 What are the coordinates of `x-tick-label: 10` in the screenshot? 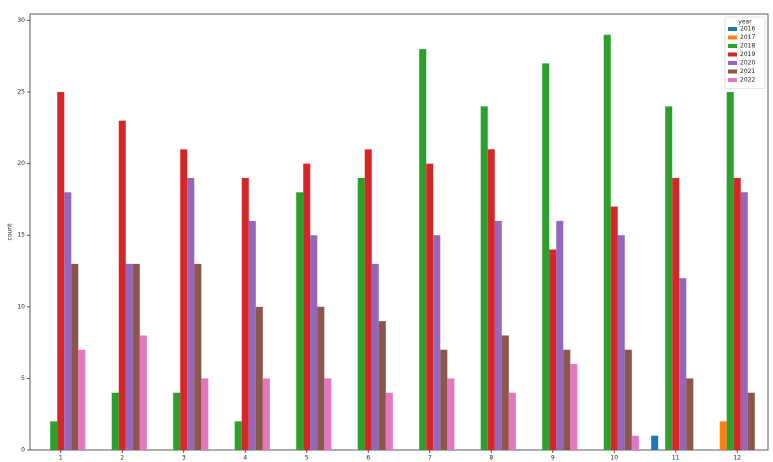 It's located at (614, 458).